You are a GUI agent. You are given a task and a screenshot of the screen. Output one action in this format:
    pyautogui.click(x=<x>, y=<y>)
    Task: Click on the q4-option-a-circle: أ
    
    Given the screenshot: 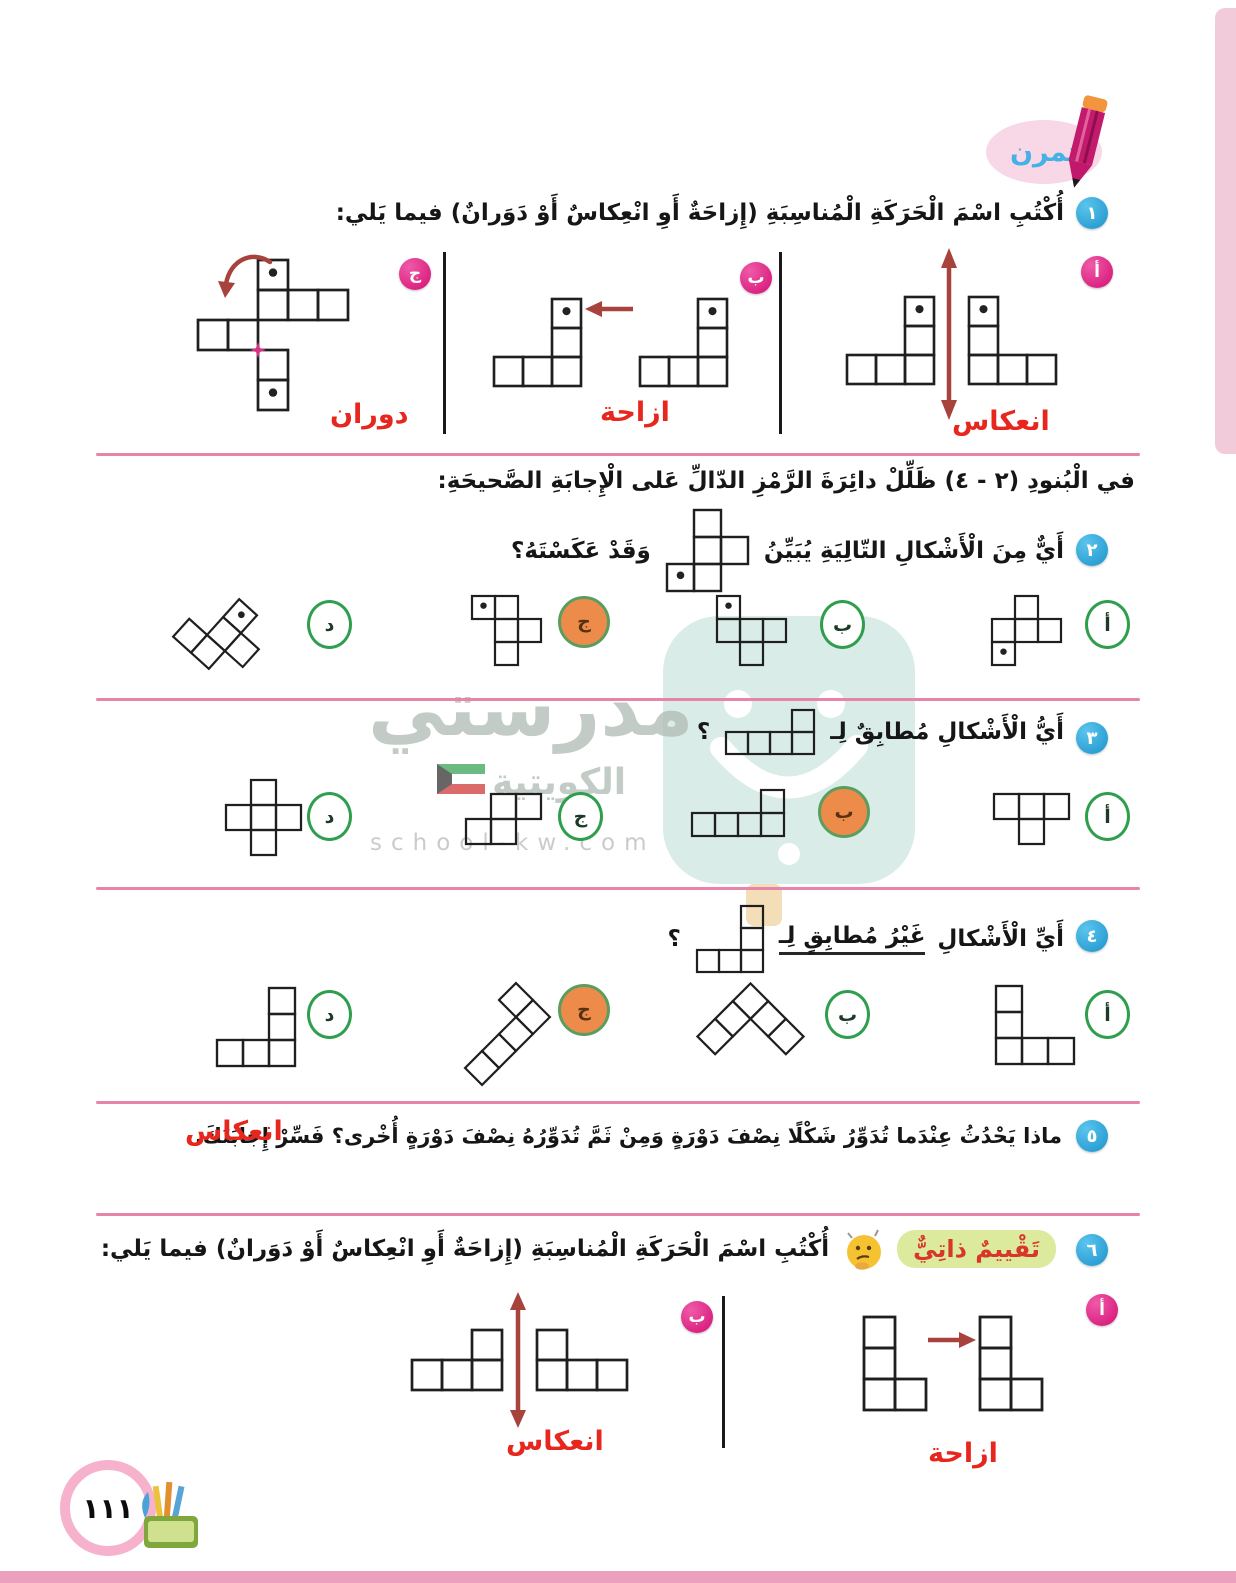 What is the action you would take?
    pyautogui.click(x=1107, y=1014)
    